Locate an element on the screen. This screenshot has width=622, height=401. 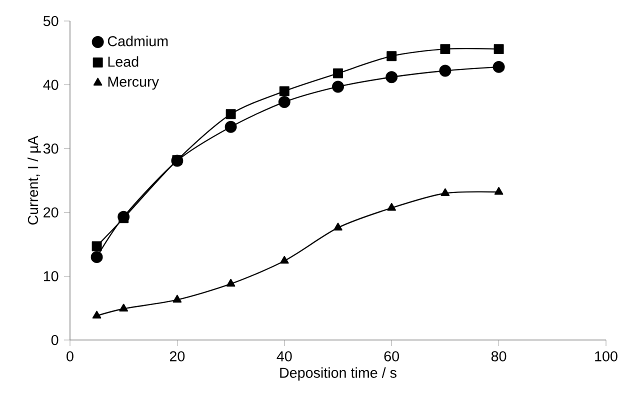
y-axis-title: Current, I / µA is located at coordinates (34, 180).